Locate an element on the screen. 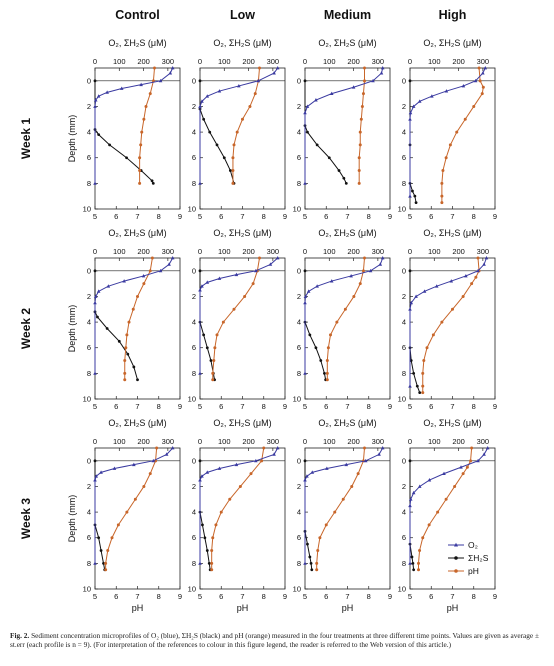  legend: O₂ ΣH₂S pH is located at coordinates (468, 558).